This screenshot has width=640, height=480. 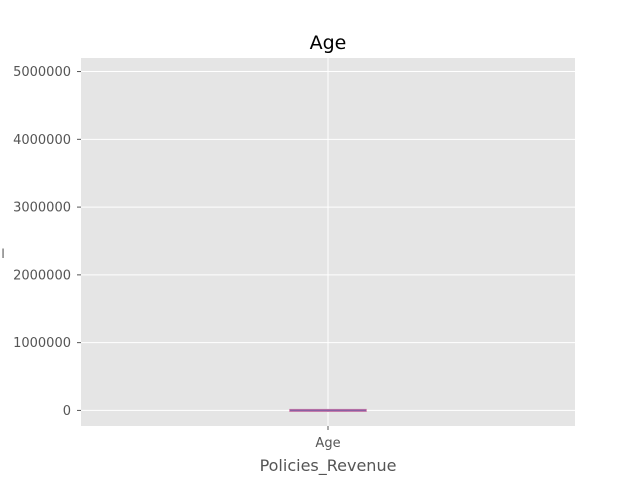 What do you see at coordinates (328, 466) in the screenshot?
I see `x-axis-label: Policies_Revenue` at bounding box center [328, 466].